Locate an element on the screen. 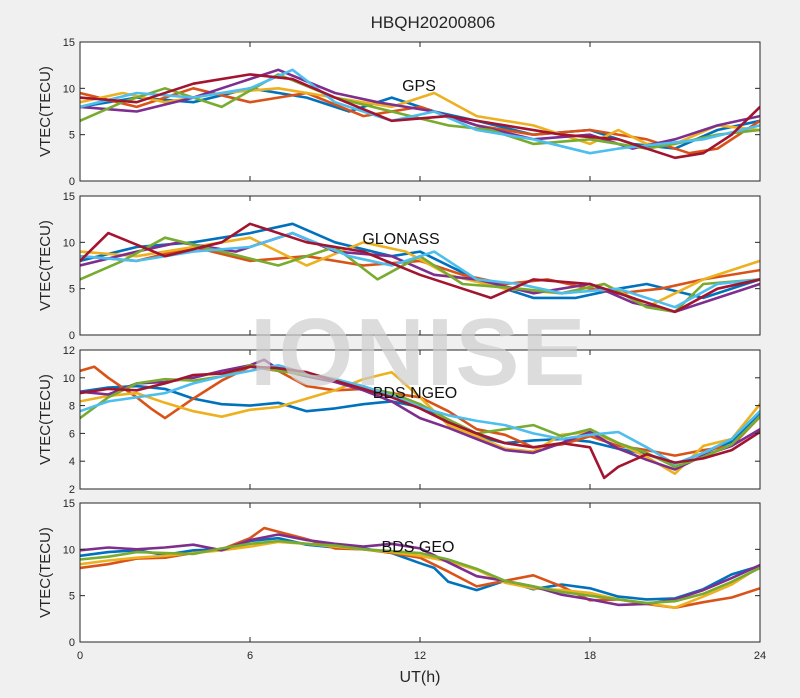 The width and height of the screenshot is (800, 698). x-tick-label: 12 is located at coordinates (420, 656).